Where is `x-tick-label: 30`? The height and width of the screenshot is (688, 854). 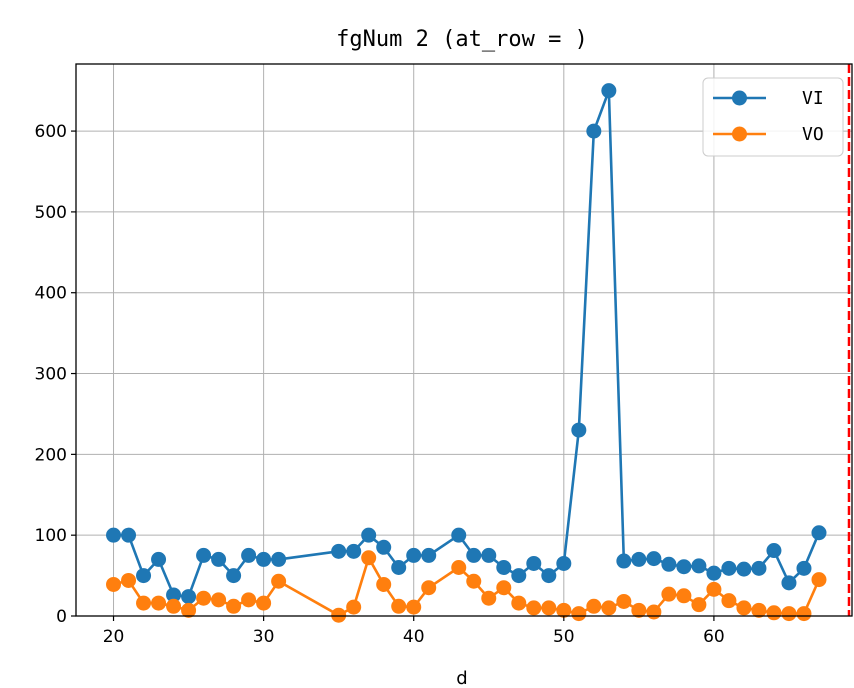 x-tick-label: 30 is located at coordinates (264, 637).